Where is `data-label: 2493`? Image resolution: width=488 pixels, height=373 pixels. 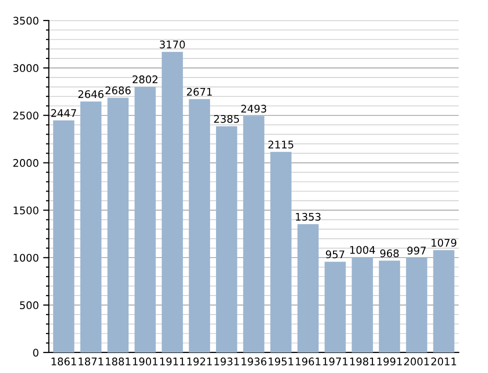 data-label: 2493 is located at coordinates (253, 108).